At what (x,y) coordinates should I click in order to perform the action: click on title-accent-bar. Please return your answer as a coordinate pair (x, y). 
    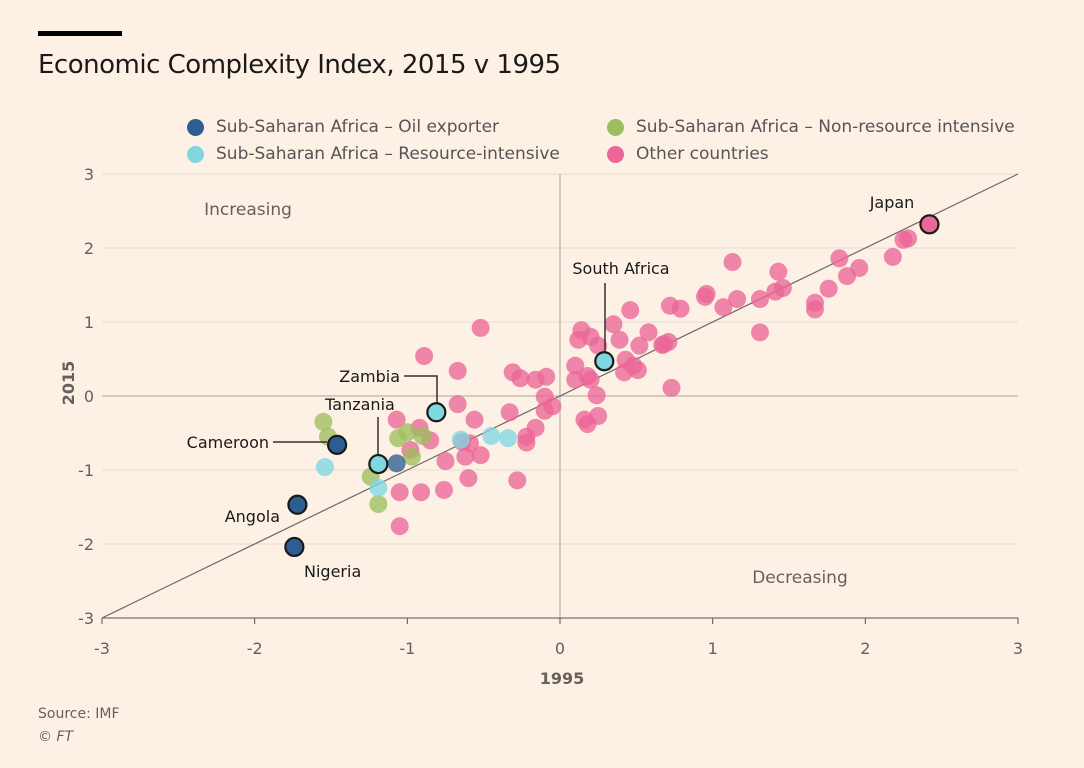
    Looking at the image, I should click on (80, 33).